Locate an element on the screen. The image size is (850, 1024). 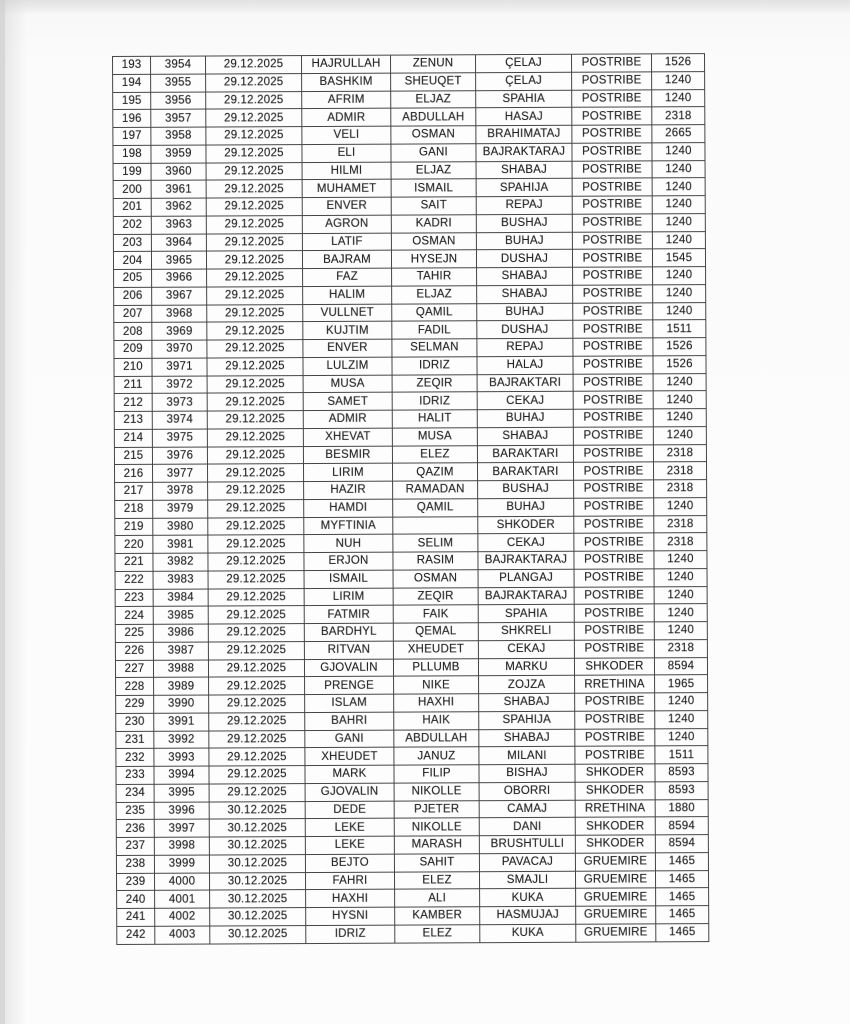
table-cell: VELI is located at coordinates (346, 135).